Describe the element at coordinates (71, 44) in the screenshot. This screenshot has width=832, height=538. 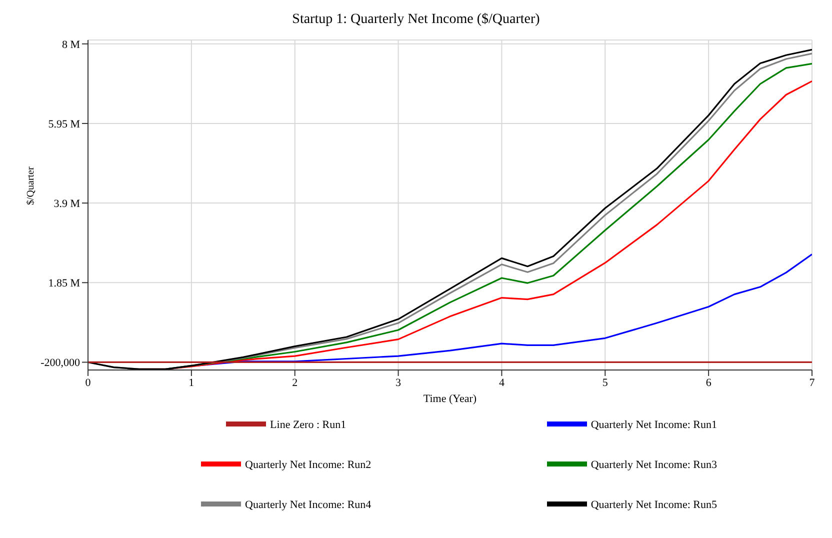
I see `y-tick-label: 8 M` at that location.